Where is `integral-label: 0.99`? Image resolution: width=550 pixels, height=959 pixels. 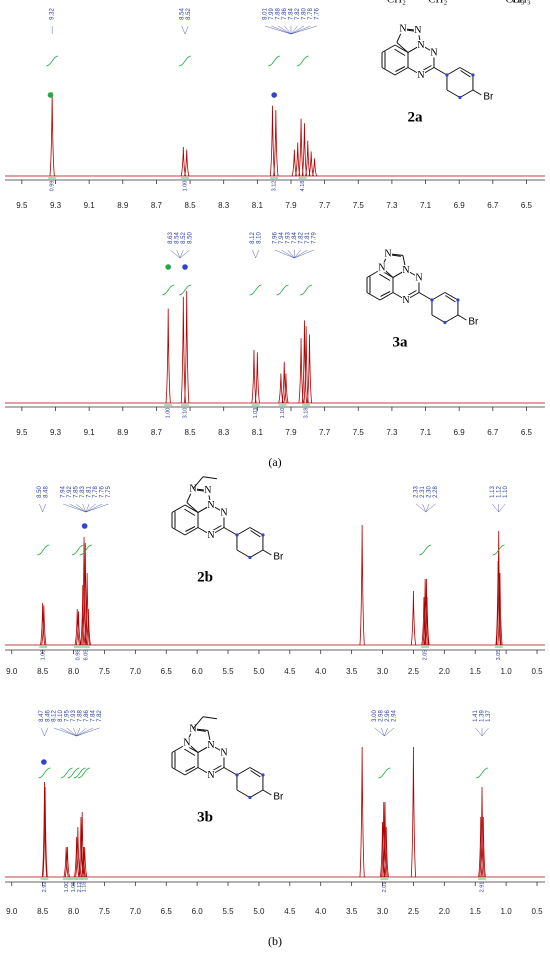
integral-label: 0.99 is located at coordinates (53, 186).